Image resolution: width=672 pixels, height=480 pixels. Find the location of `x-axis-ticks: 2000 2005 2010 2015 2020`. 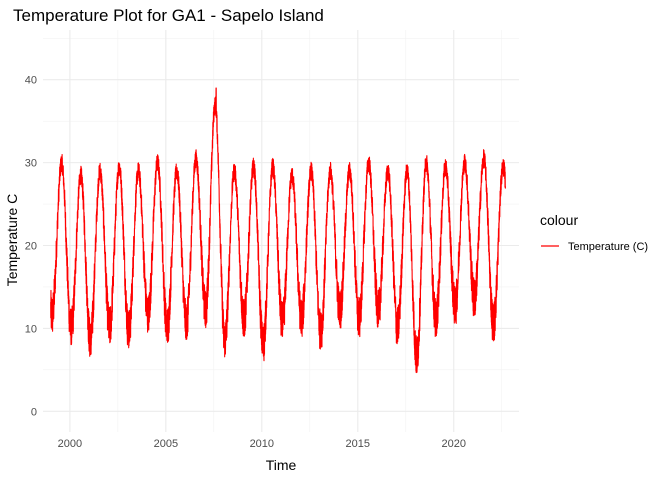

x-axis-ticks: 2000 2005 2010 2015 2020 is located at coordinates (262, 444).